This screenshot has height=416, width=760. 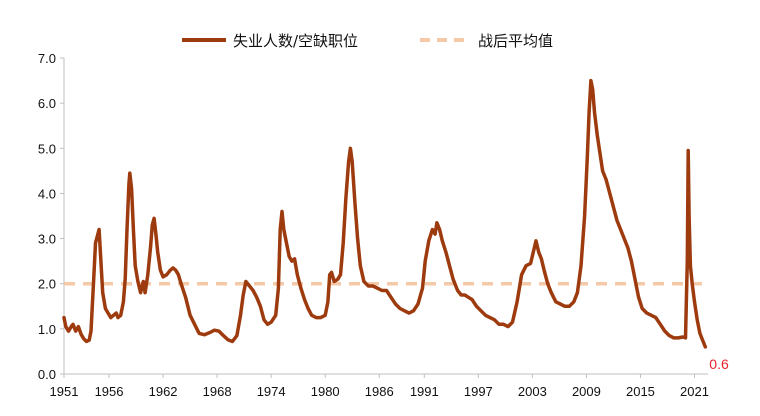 I want to click on x-tick-label: 1986, so click(x=379, y=391).